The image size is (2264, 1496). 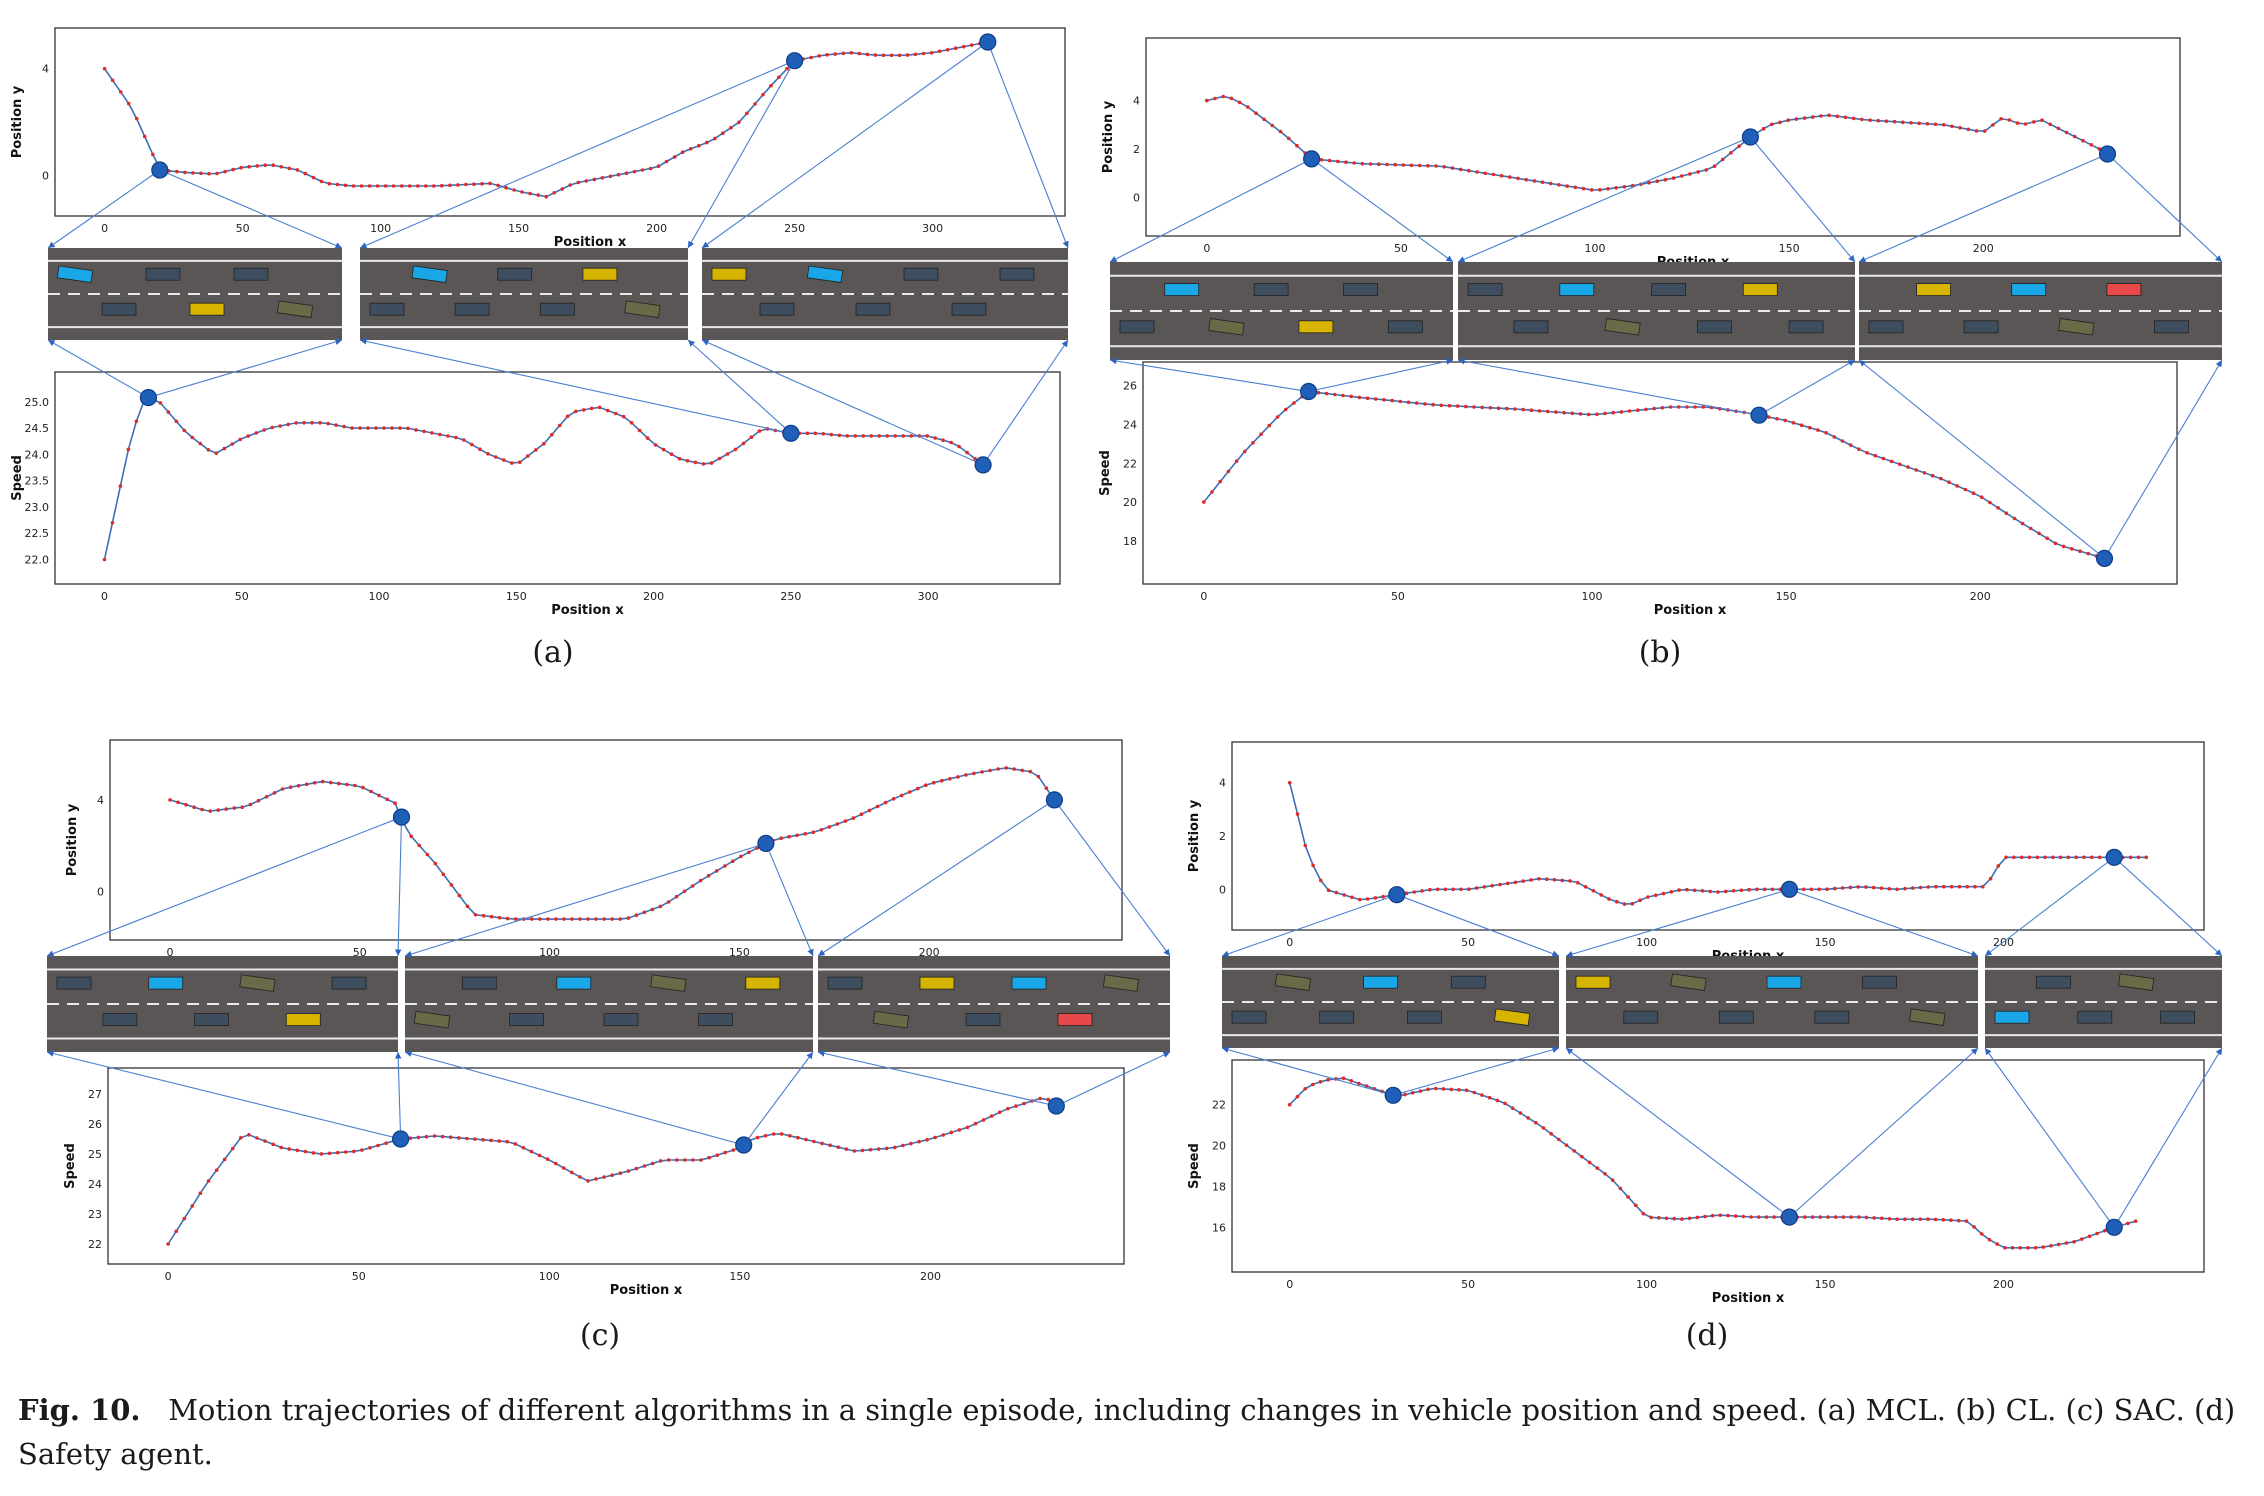 What do you see at coordinates (2003, 1284) in the screenshot?
I see `x-tick-label: 200` at bounding box center [2003, 1284].